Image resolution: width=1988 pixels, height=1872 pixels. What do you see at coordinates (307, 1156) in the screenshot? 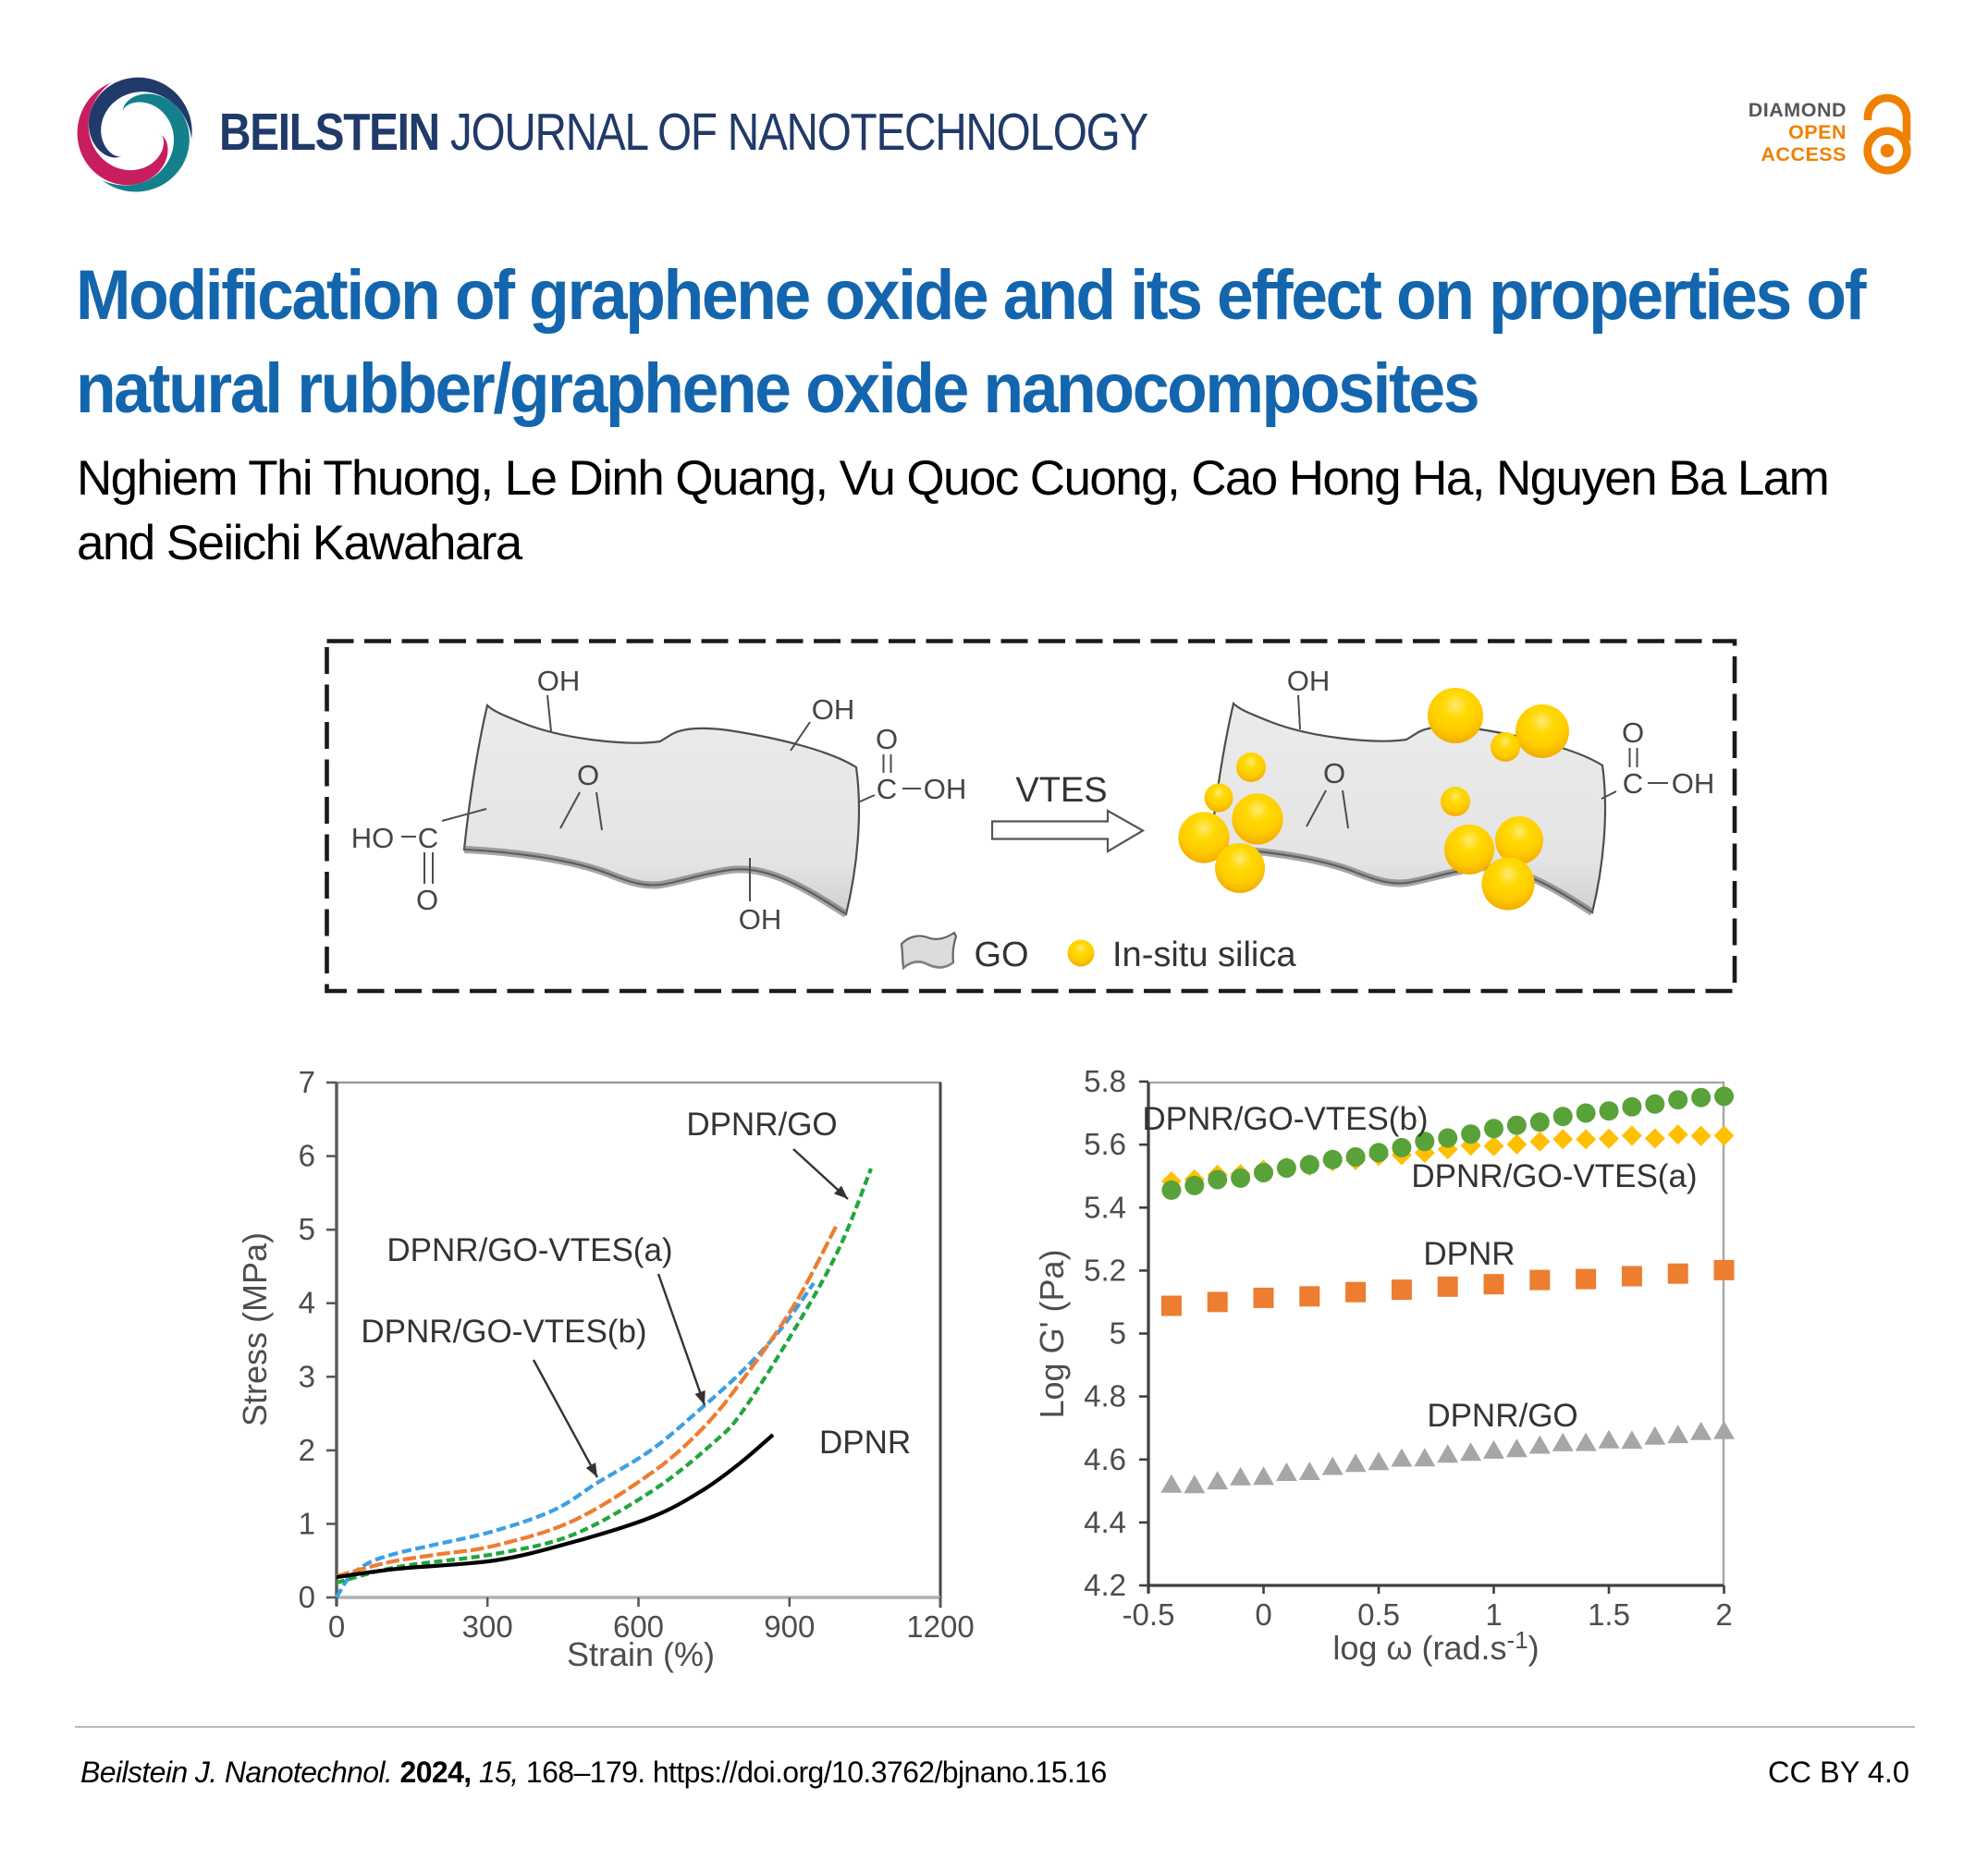
I see `svg-text: 6` at bounding box center [307, 1156].